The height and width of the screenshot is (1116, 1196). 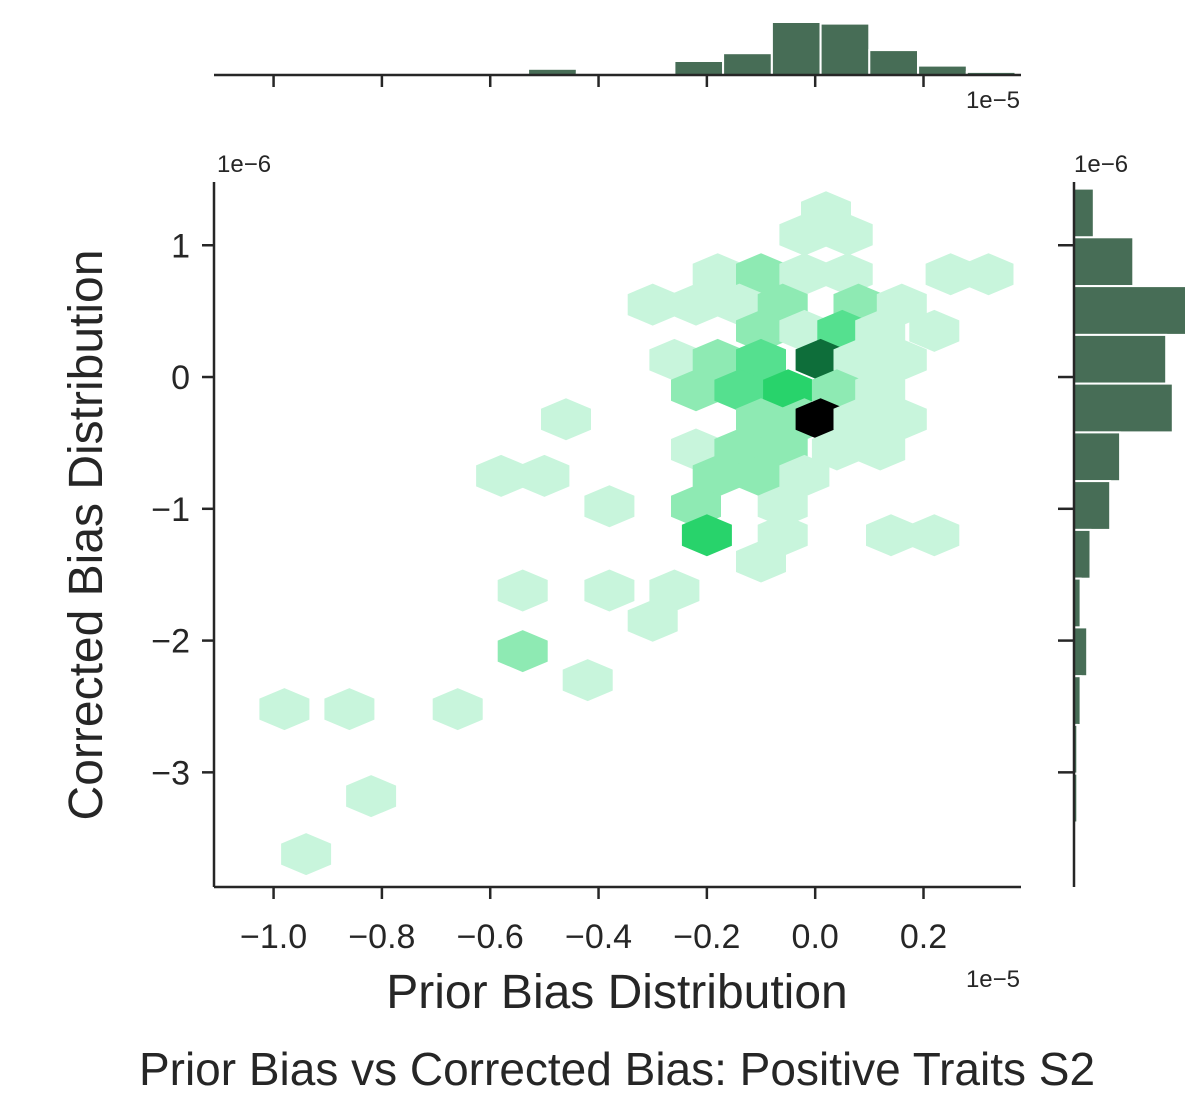 I want to click on x-tick-label: −0.2, so click(x=706, y=937).